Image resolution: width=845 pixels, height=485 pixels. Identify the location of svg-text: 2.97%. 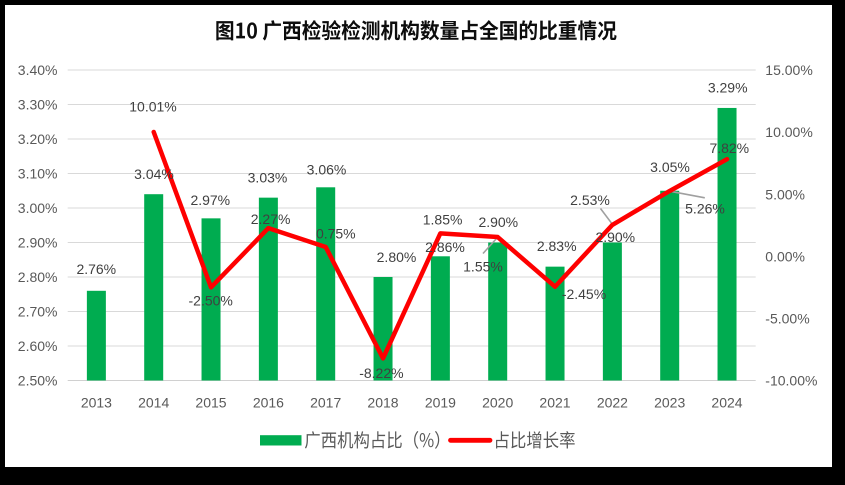
(210, 200).